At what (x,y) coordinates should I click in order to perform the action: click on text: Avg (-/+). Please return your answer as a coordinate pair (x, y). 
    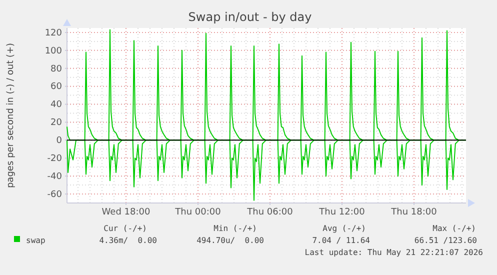
    Looking at the image, I should click on (344, 228).